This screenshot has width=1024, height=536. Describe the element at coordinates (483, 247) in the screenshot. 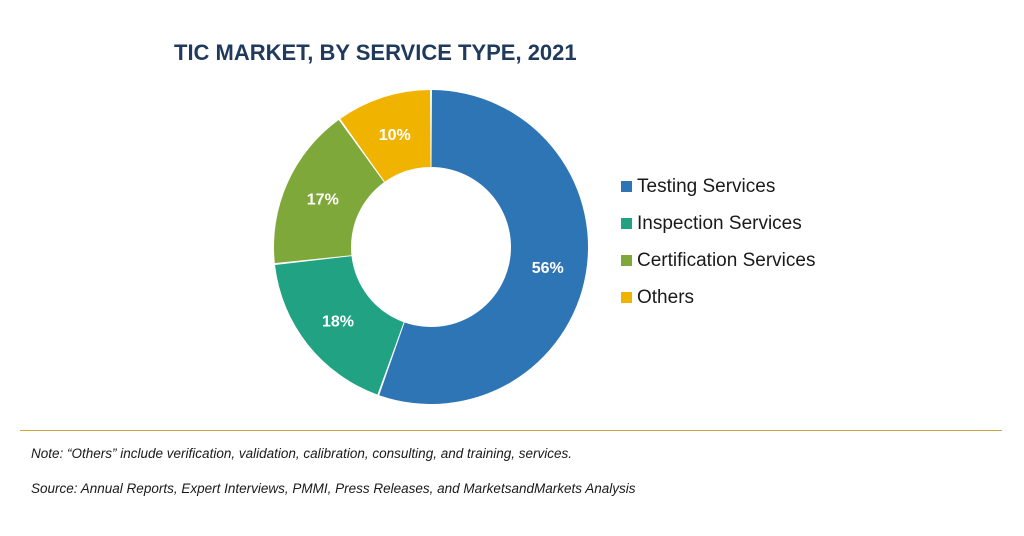

I see `slice-testing-services` at that location.